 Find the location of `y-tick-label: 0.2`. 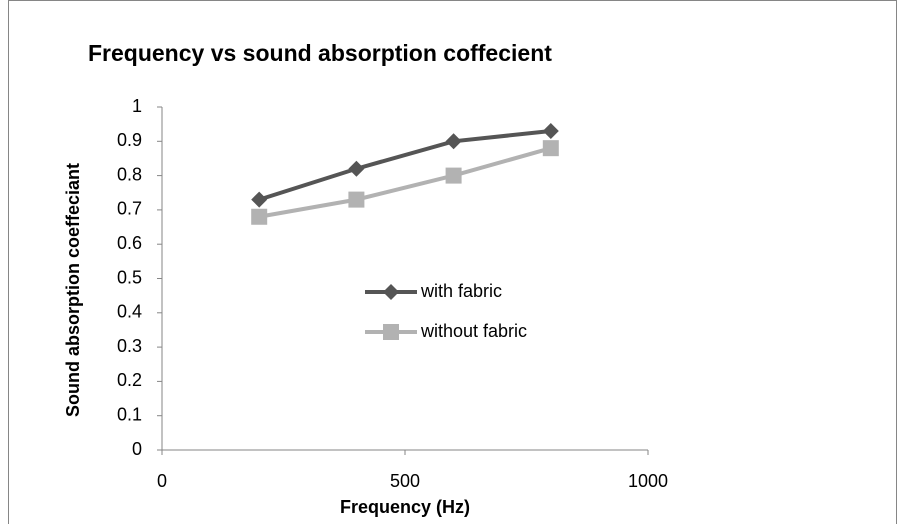

y-tick-label: 0.2 is located at coordinates (129, 380).